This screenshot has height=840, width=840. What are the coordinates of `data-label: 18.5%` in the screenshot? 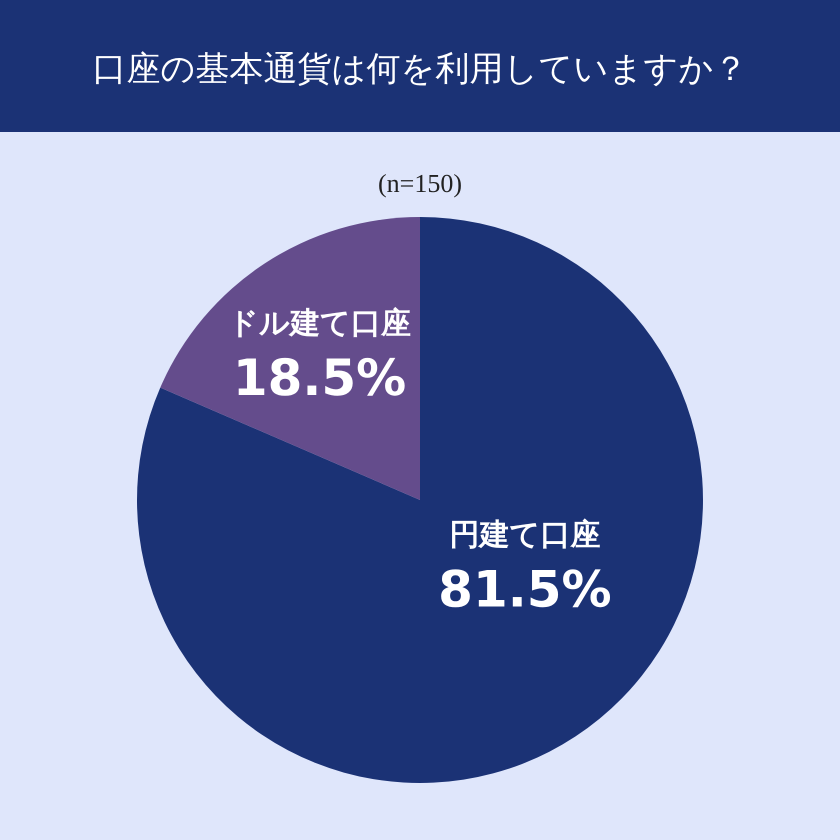 It's located at (319, 377).